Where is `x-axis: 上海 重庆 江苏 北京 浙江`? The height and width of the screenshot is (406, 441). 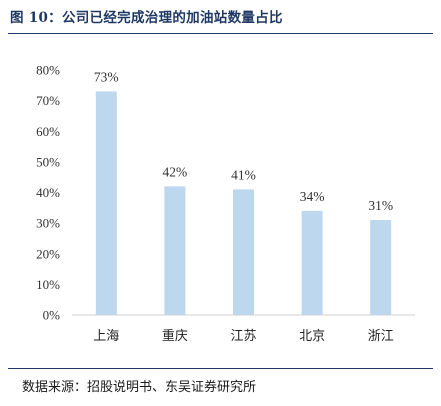
x-axis: 上海 重庆 江苏 北京 浙江 is located at coordinates (243, 336).